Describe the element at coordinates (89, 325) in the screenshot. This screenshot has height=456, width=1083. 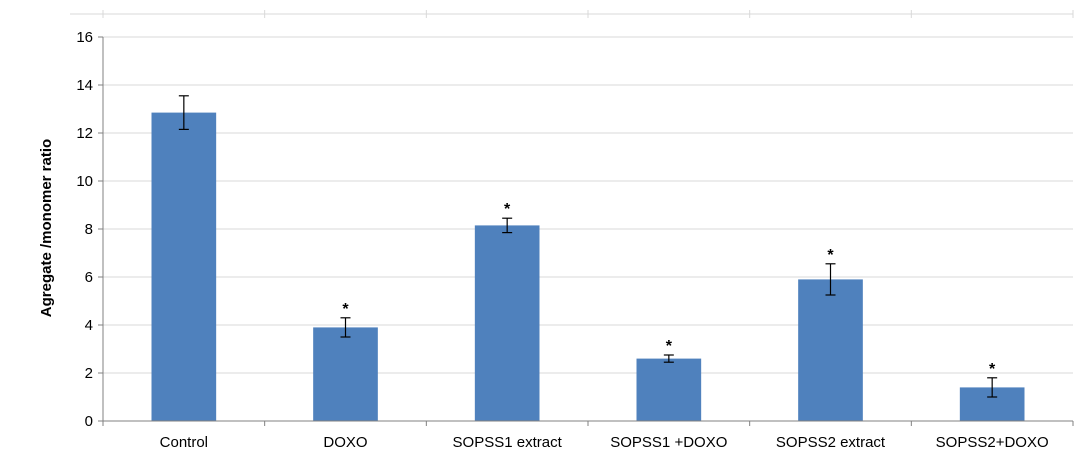
I see `y-tick-label: 4` at that location.